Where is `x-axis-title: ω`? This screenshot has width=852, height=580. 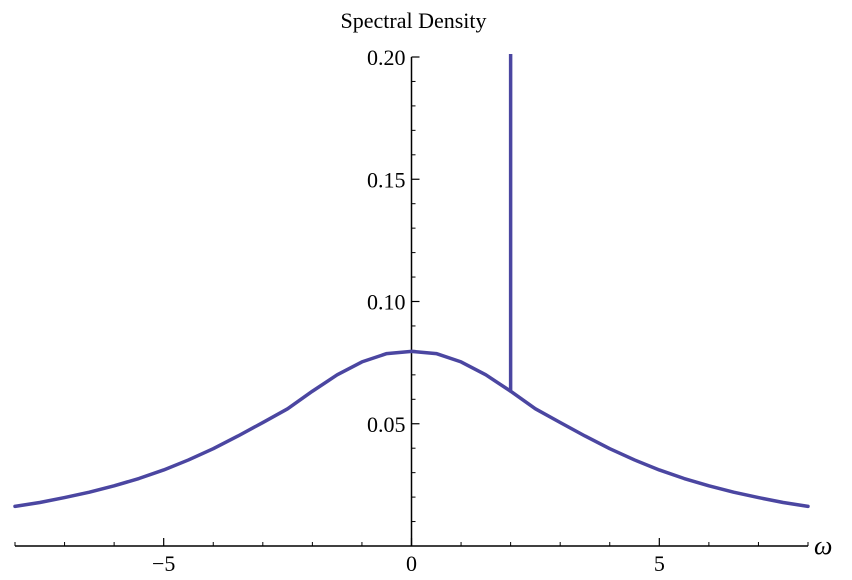 x-axis-title: ω is located at coordinates (823, 545).